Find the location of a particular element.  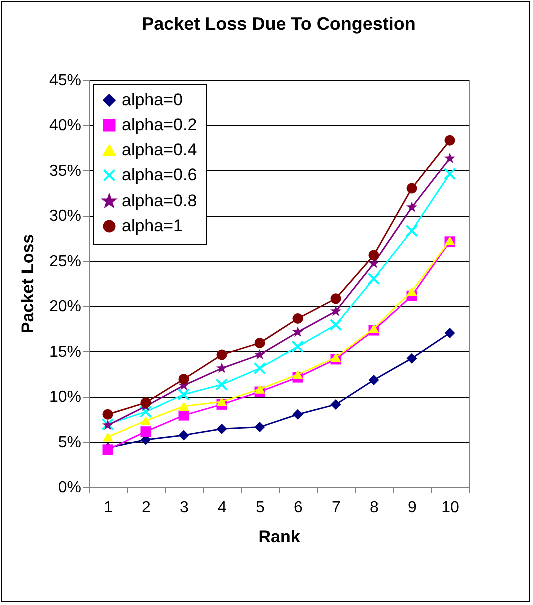

y-tick-label: 25% is located at coordinates (65, 261).